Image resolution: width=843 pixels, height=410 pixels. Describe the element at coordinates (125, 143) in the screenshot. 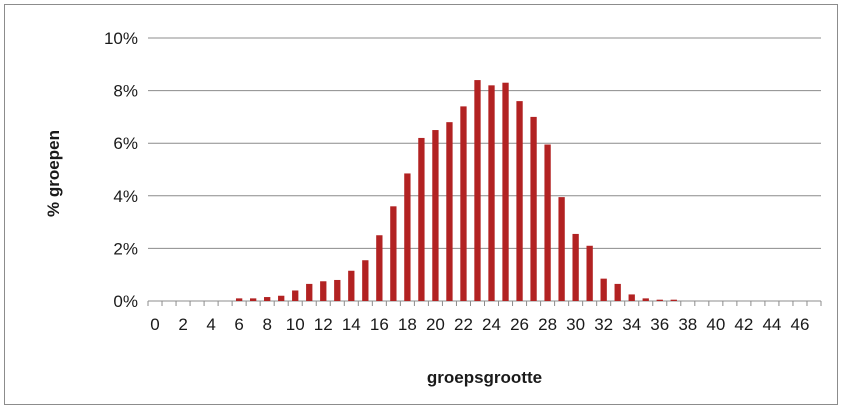

I see `y-tick-label: 6%` at that location.